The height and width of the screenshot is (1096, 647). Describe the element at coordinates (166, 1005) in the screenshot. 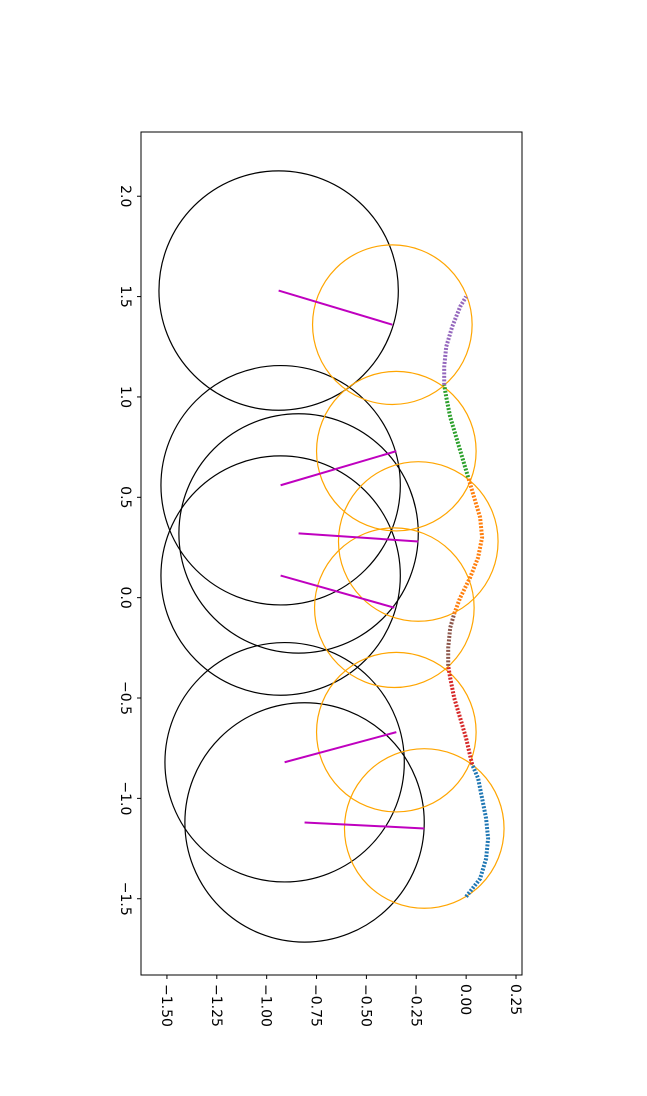

I see `y-tick-label-0: −1.50` at that location.